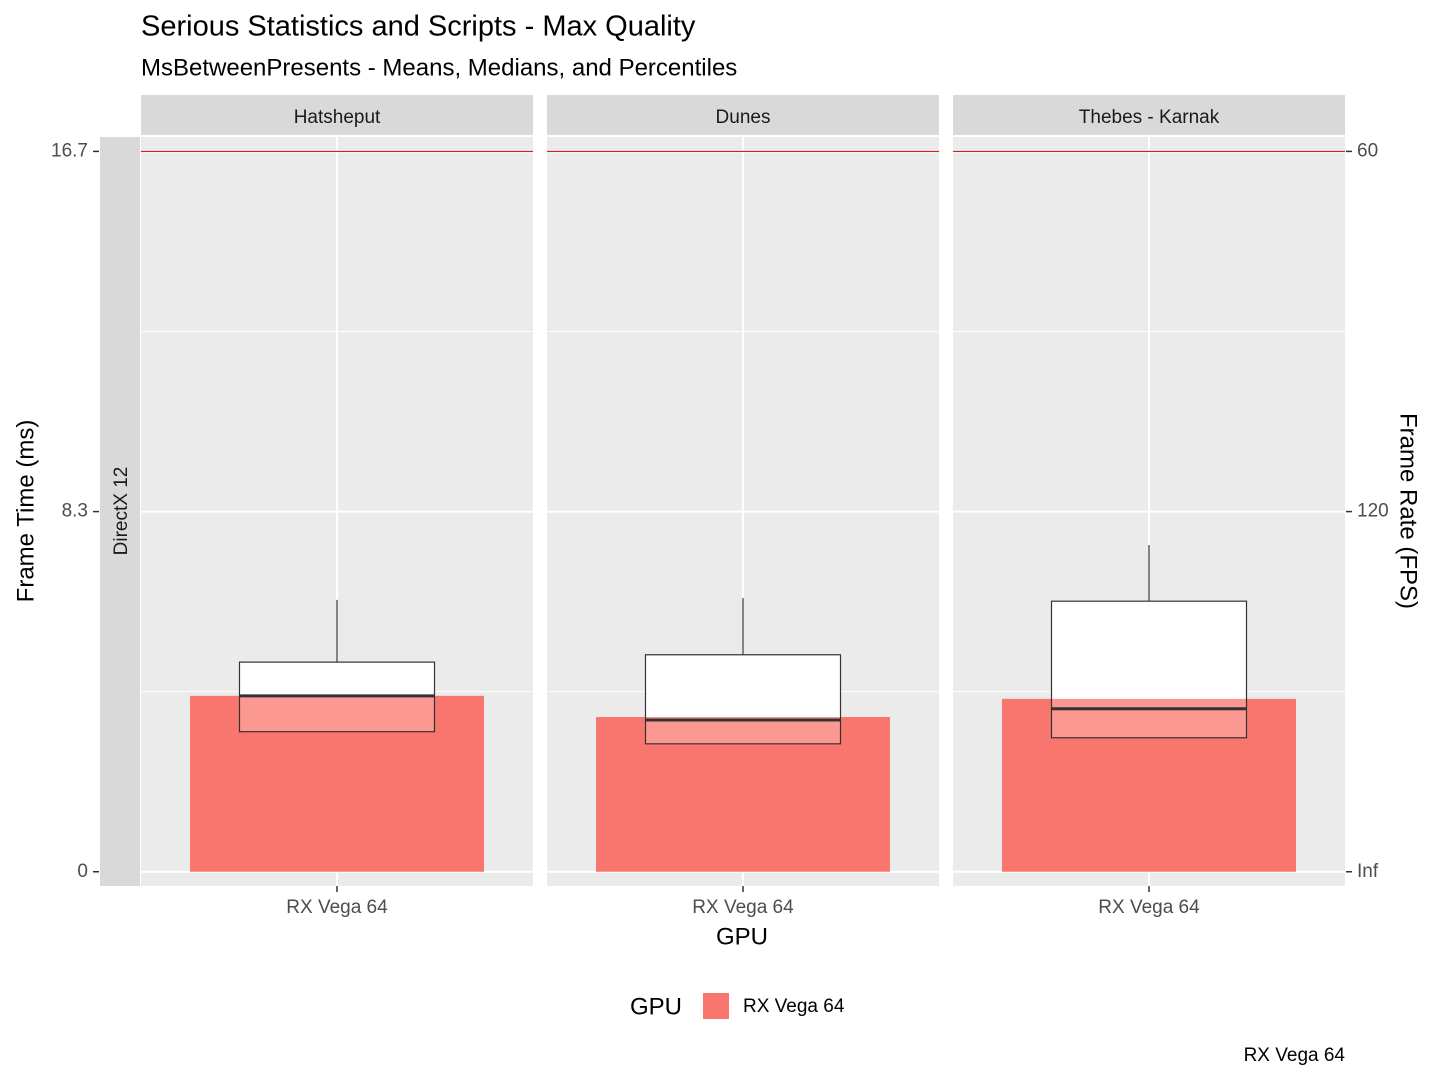 Image resolution: width=1440 pixels, height=1080 pixels. Describe the element at coordinates (82, 871) in the screenshot. I see `y-tick-label: 0` at that location.